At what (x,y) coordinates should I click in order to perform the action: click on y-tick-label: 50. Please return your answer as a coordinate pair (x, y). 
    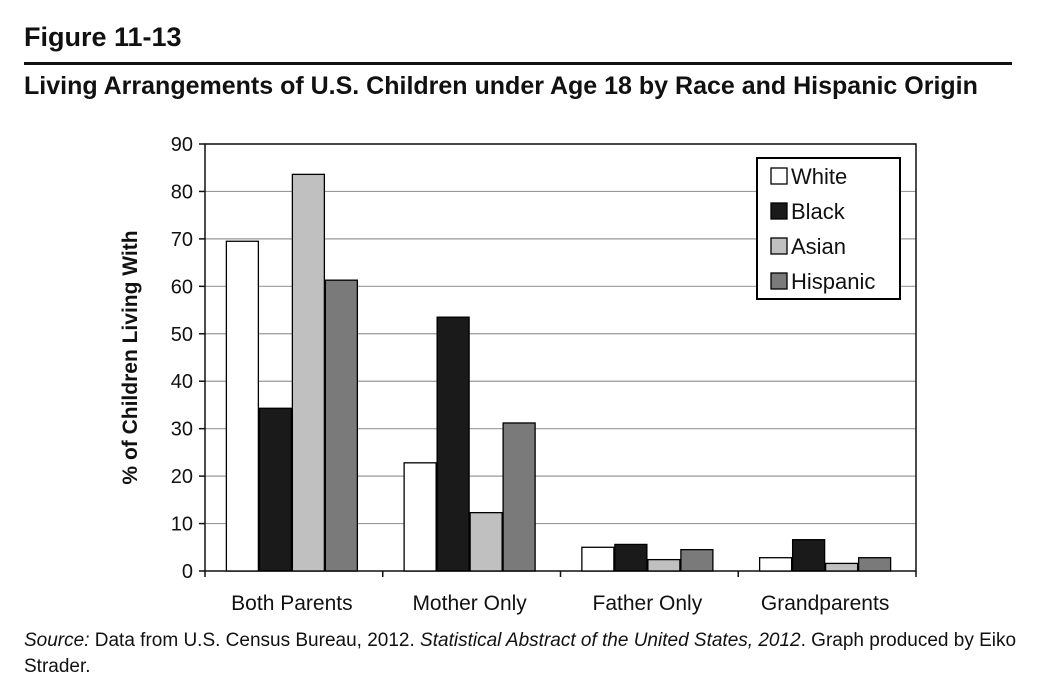
    Looking at the image, I should click on (182, 335).